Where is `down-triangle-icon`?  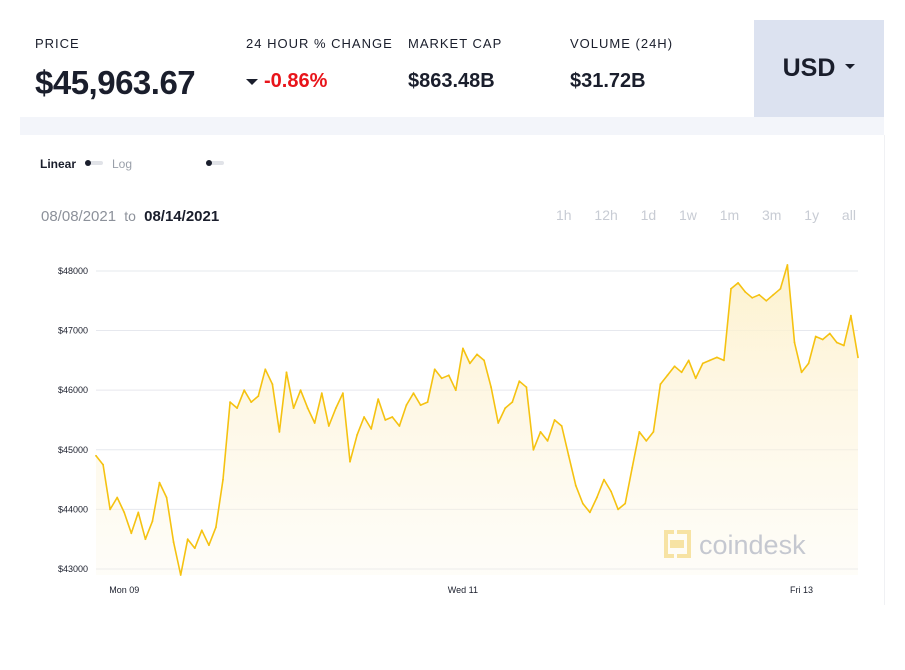 down-triangle-icon is located at coordinates (252, 81).